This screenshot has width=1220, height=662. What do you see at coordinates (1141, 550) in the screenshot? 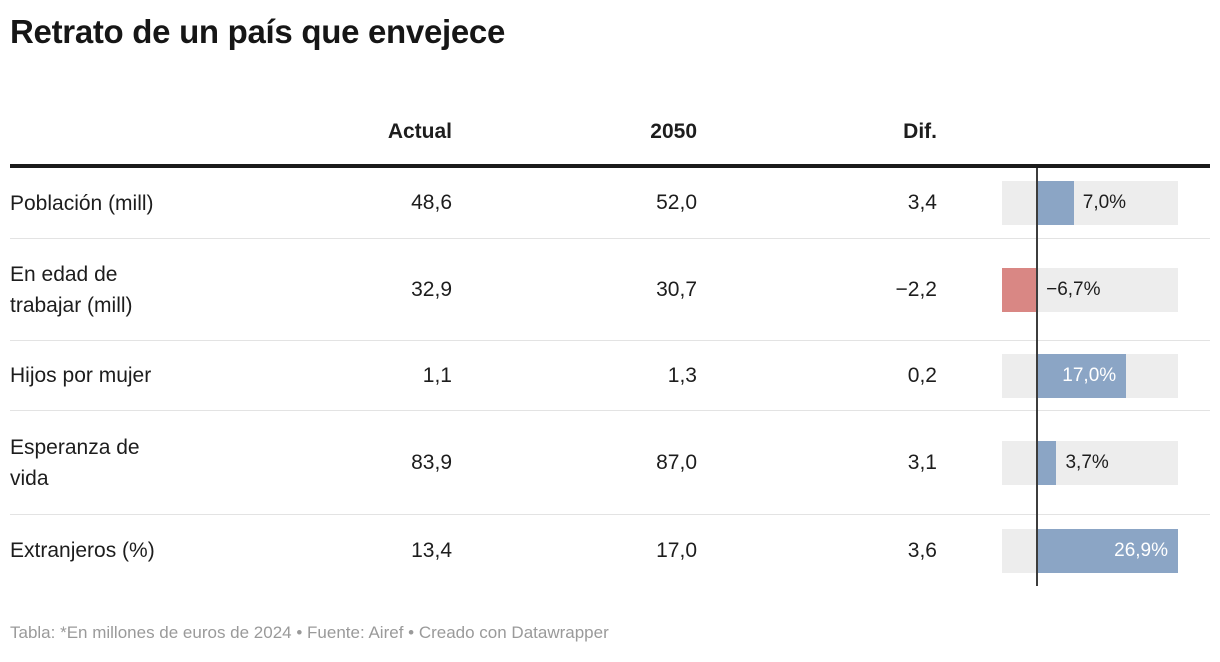
I see `bar-value-label: 26,9%` at bounding box center [1141, 550].